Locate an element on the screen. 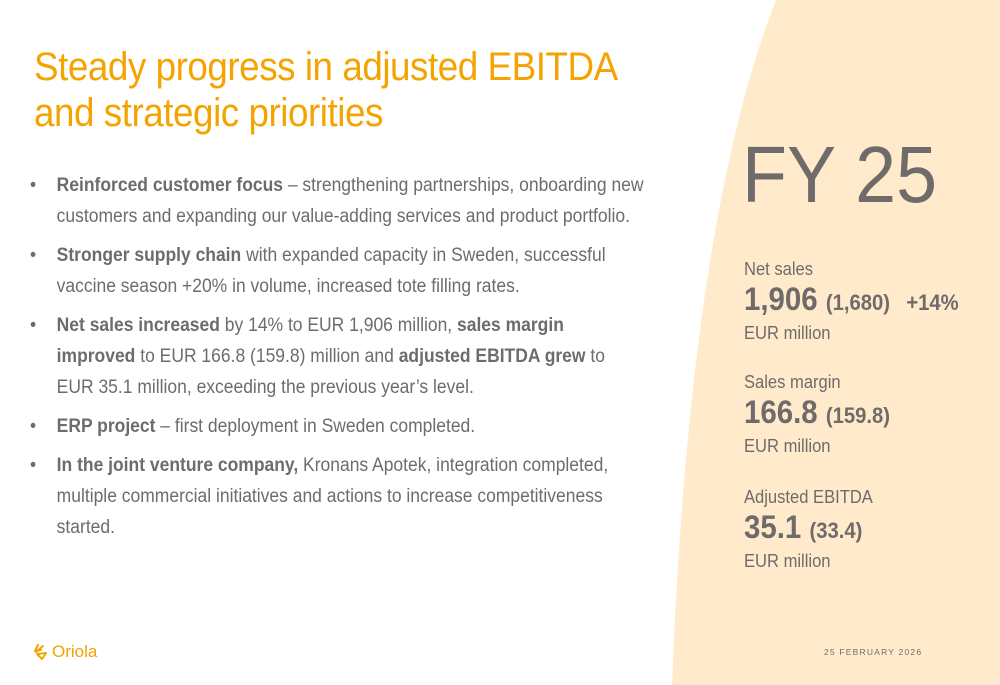  kpi-net-sales: Net sales 1,906 (1,680) +14% EUR million is located at coordinates (851, 301).